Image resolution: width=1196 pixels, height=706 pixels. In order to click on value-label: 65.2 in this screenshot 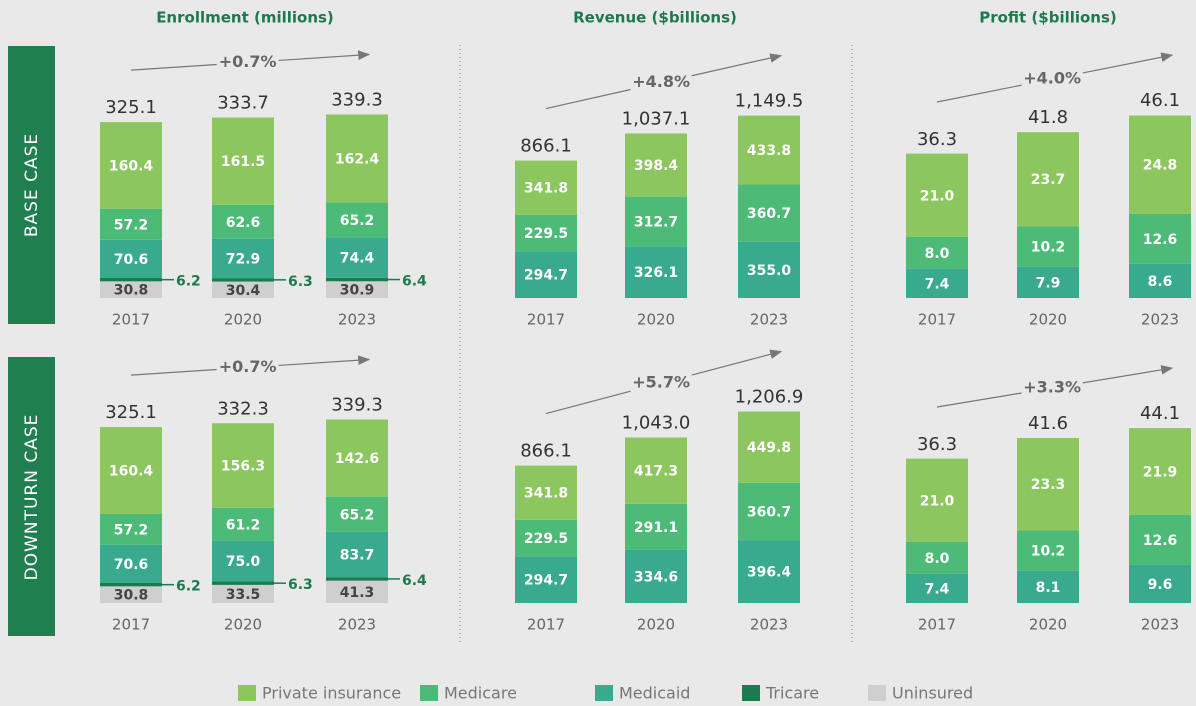, I will do `click(357, 515)`.